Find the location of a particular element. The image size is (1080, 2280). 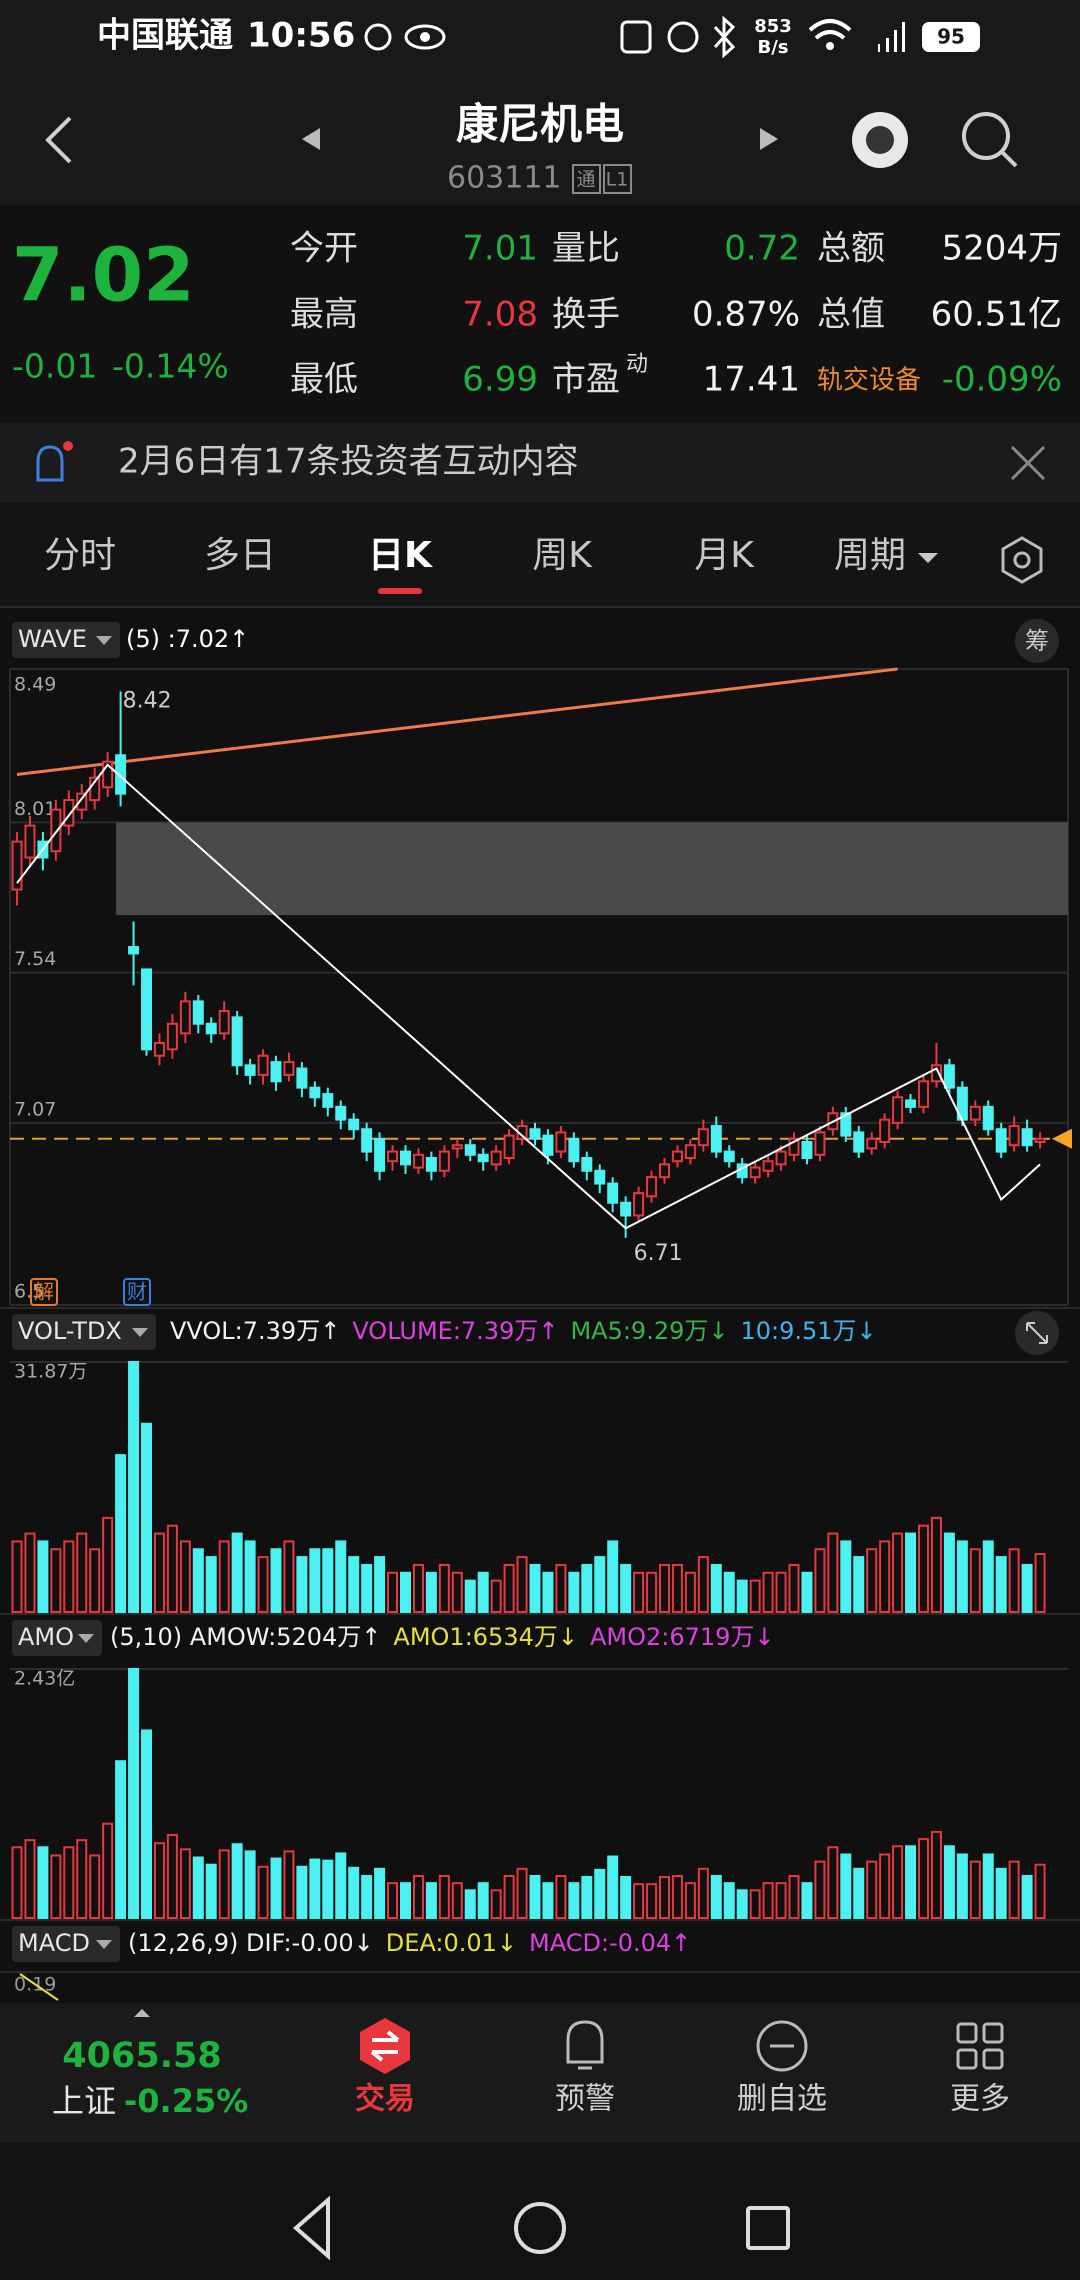

price-change: -0.01 is located at coordinates (54, 366).